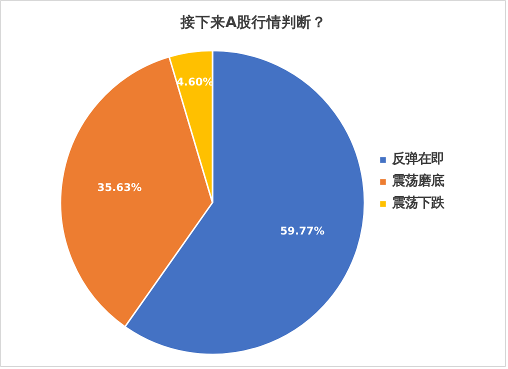 The width and height of the screenshot is (508, 369). I want to click on chart-title: 接下来A股行情判断？, so click(253, 22).